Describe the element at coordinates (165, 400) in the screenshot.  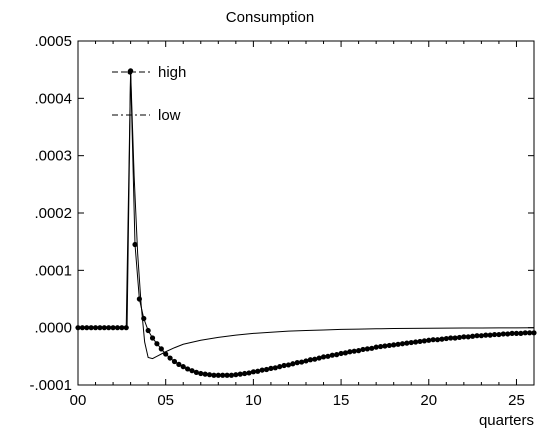
I see `x-tick-label: 05` at that location.